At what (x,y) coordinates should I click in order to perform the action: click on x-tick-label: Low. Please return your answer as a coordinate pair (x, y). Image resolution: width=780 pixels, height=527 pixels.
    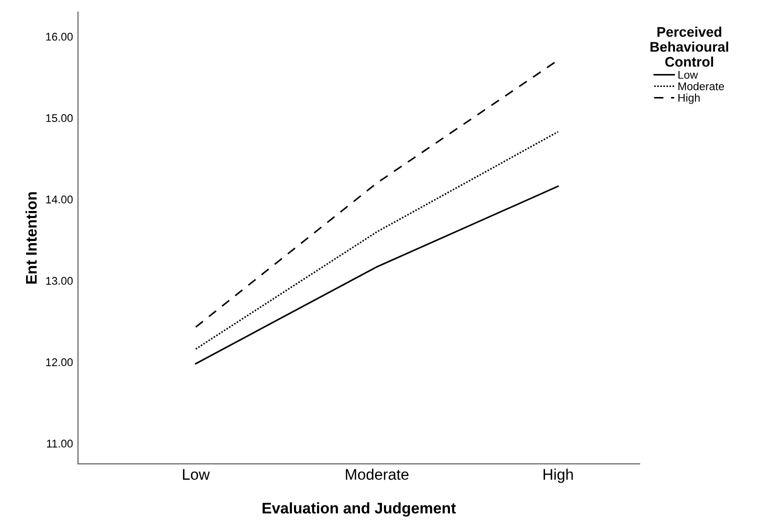
    Looking at the image, I should click on (196, 474).